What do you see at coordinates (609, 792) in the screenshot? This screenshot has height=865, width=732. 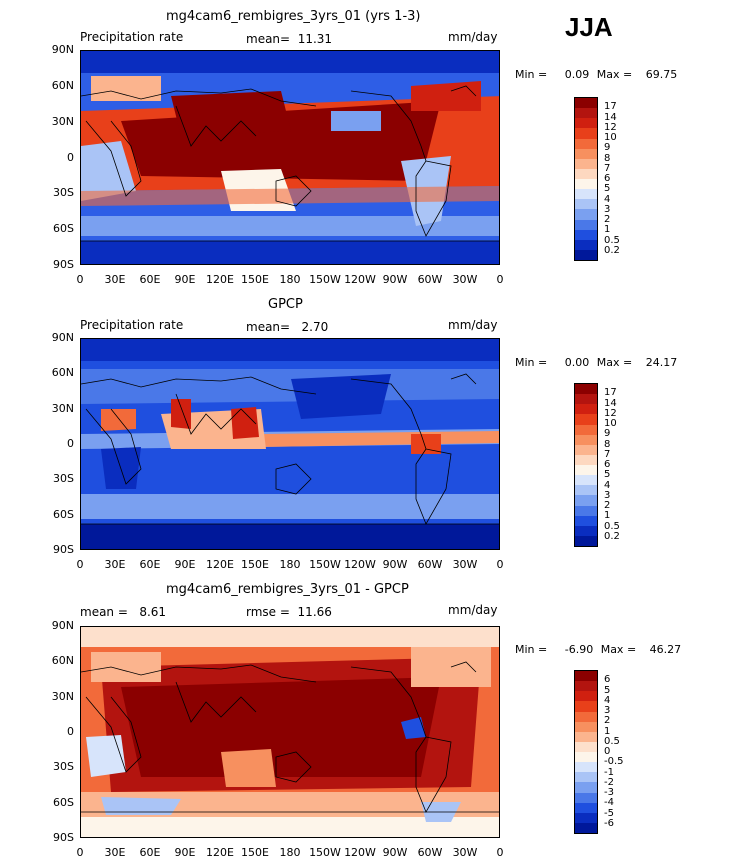 I see `colorbar-label: -3` at bounding box center [609, 792].